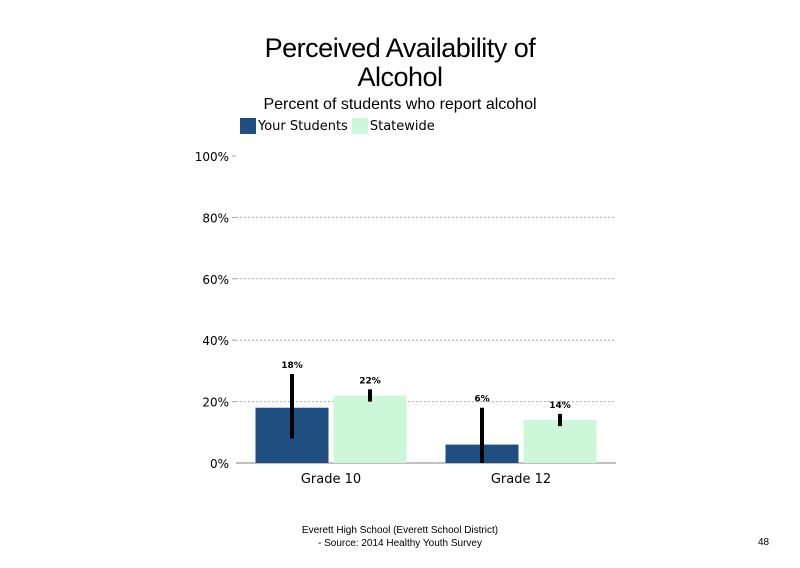 The image size is (800, 568). Describe the element at coordinates (248, 126) in the screenshot. I see `legend-swatch-your-students` at that location.